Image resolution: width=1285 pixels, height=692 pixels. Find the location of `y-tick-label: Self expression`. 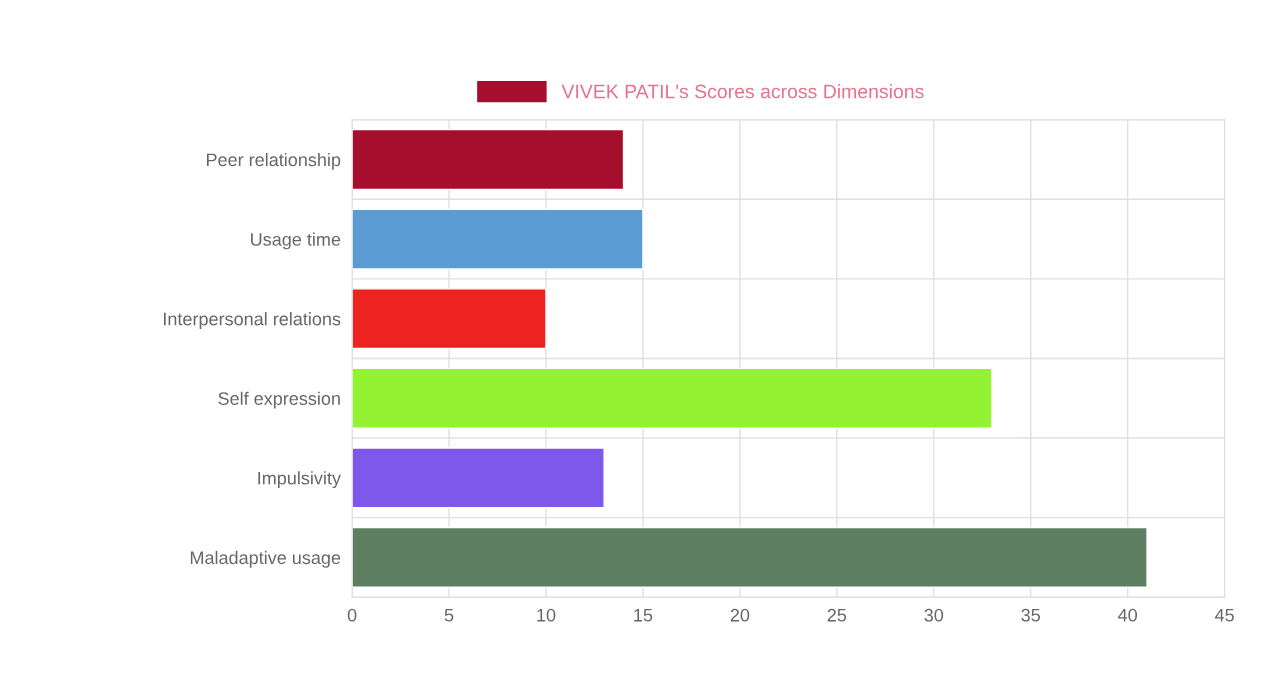

y-tick-label: Self expression is located at coordinates (279, 400).